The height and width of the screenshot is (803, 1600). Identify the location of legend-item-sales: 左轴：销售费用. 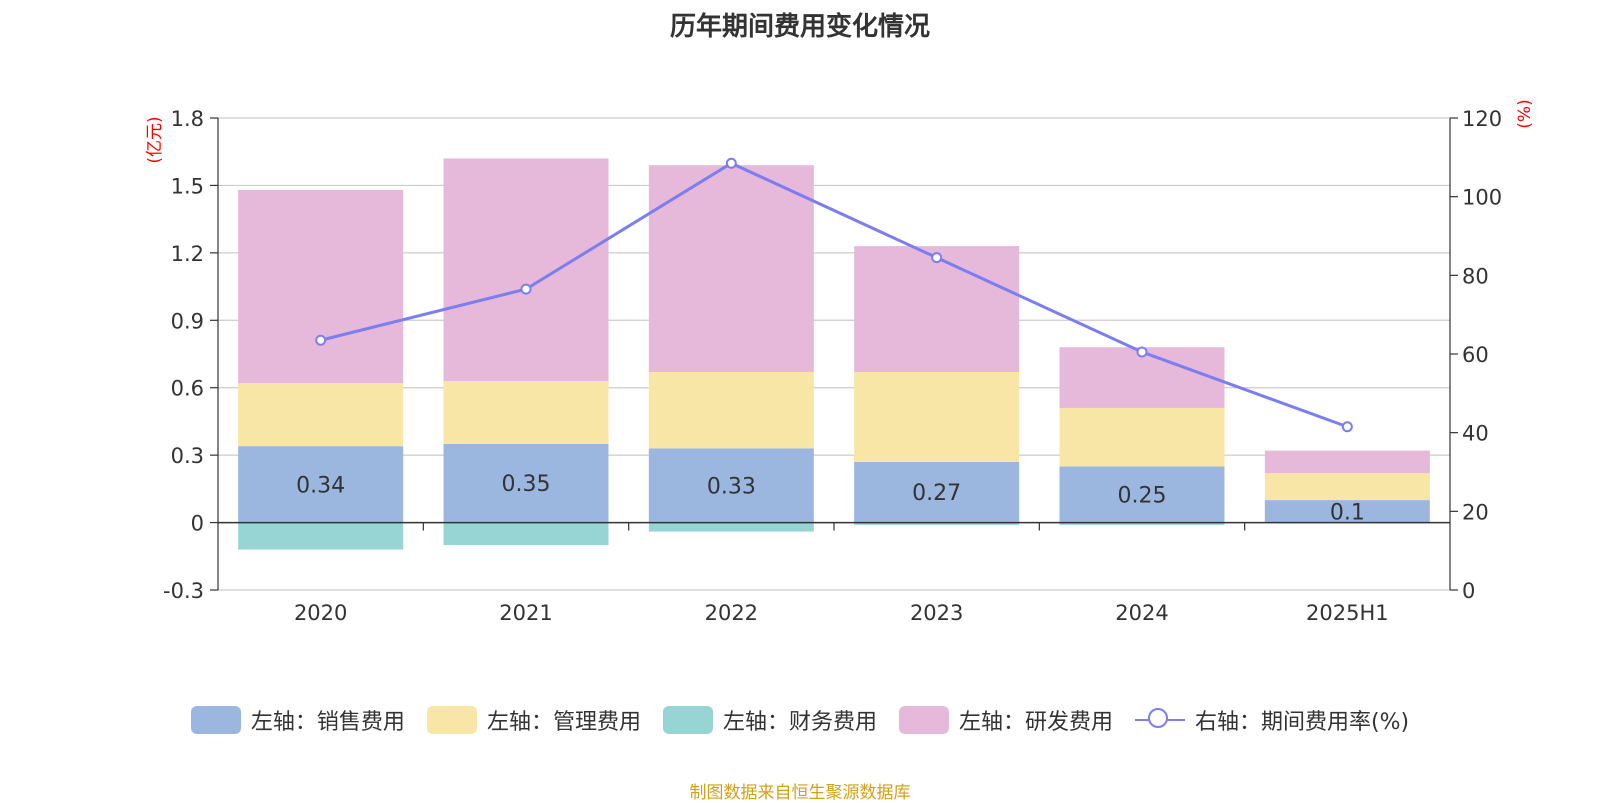
(297, 720).